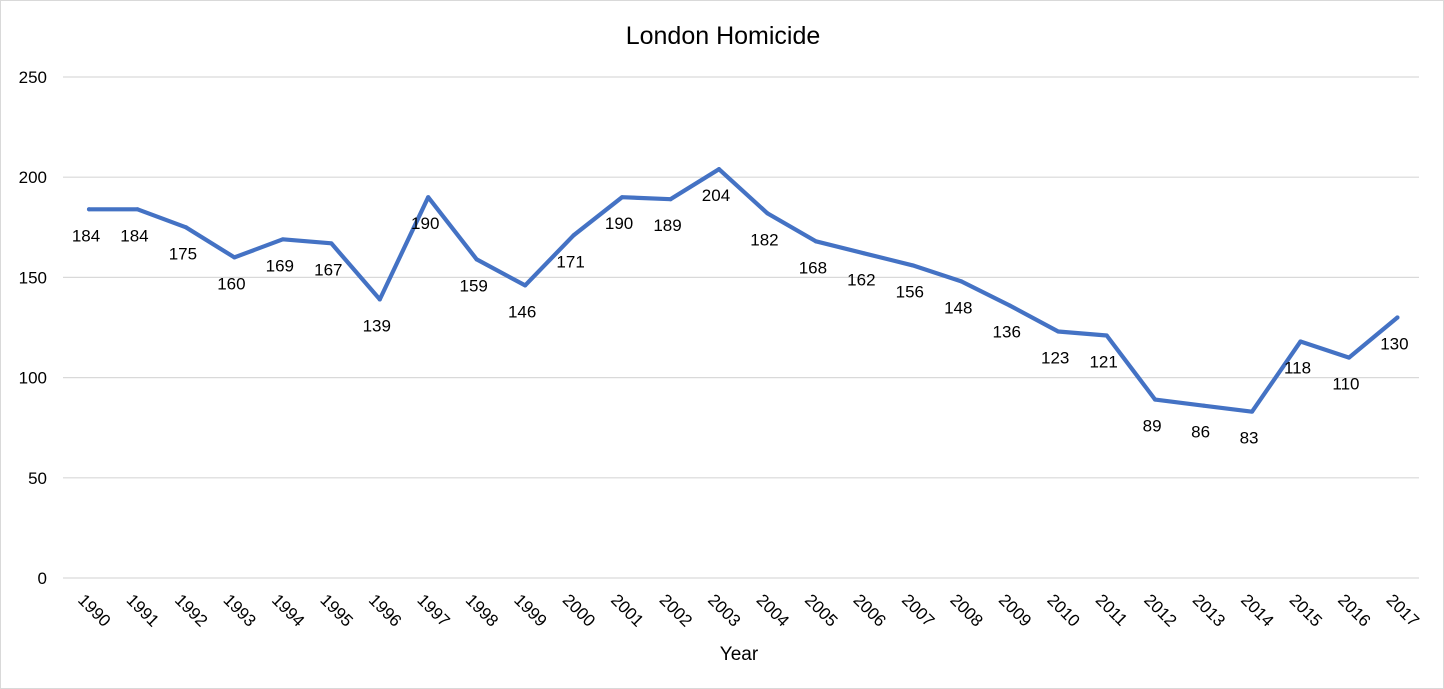 Image resolution: width=1444 pixels, height=689 pixels. What do you see at coordinates (473, 285) in the screenshot?
I see `data-label: 159` at bounding box center [473, 285].